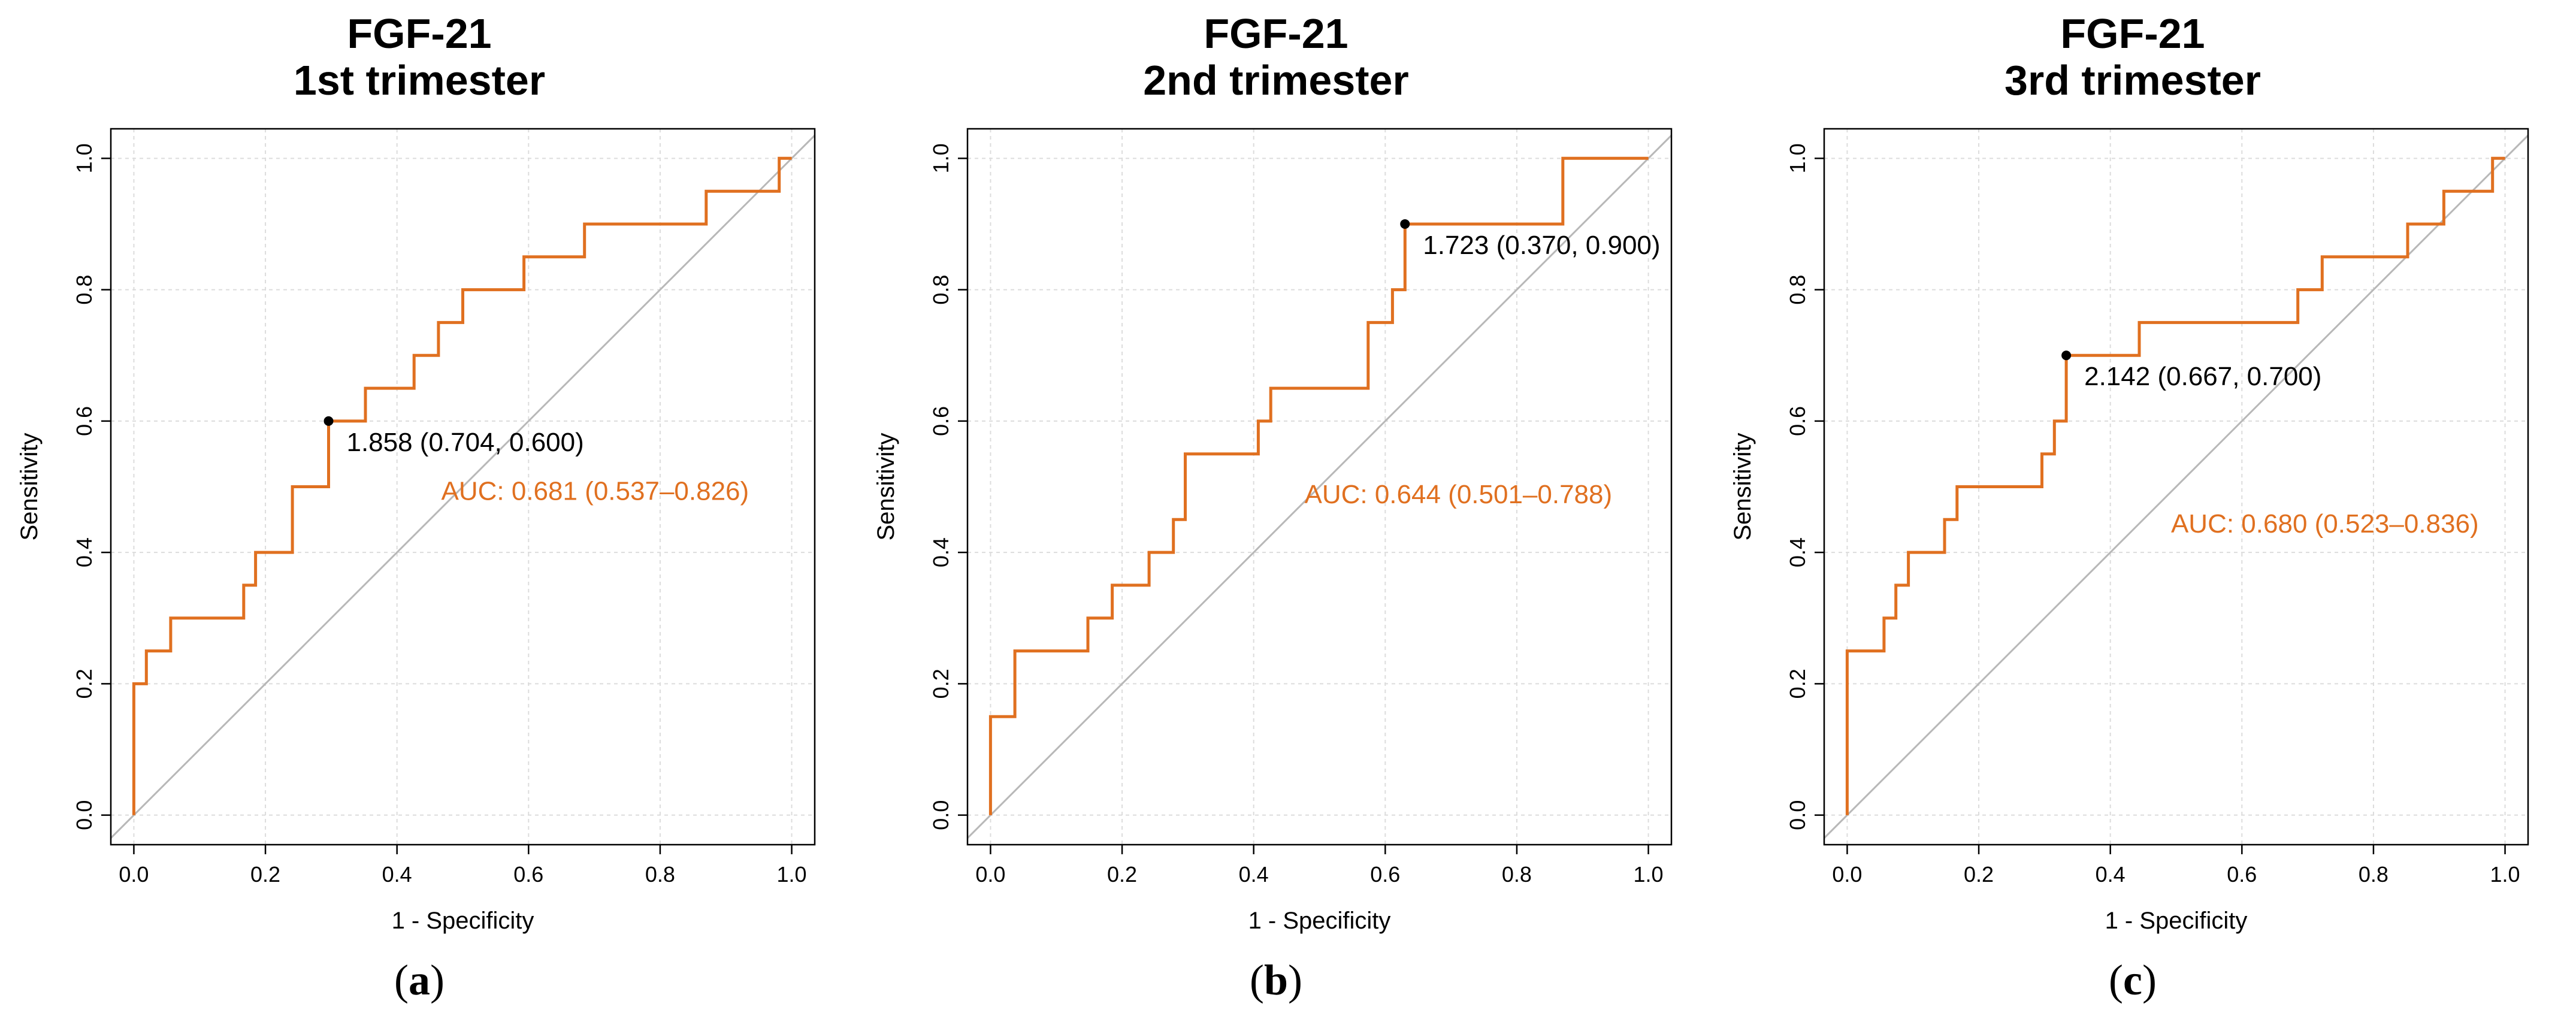 This screenshot has width=2576, height=1016. Describe the element at coordinates (595, 491) in the screenshot. I see `auc-label: AUC: 0.681 (0.537–0.826)` at that location.